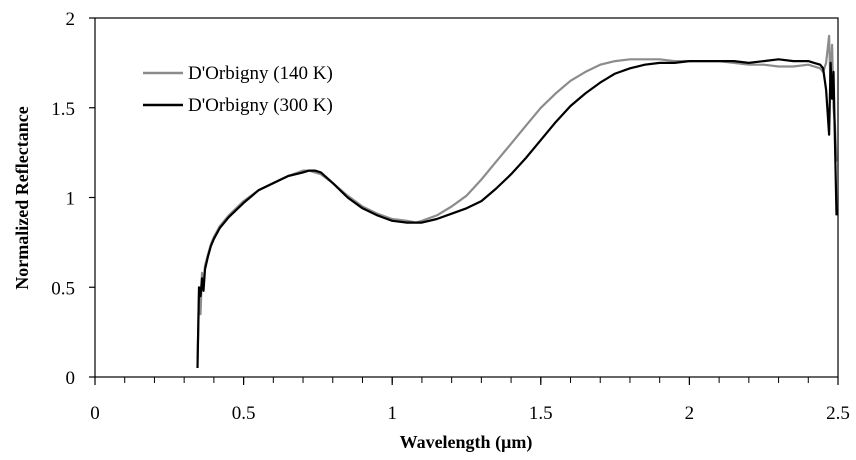 The width and height of the screenshot is (856, 460). What do you see at coordinates (541, 413) in the screenshot?
I see `x-tick-label: 1.5` at bounding box center [541, 413].